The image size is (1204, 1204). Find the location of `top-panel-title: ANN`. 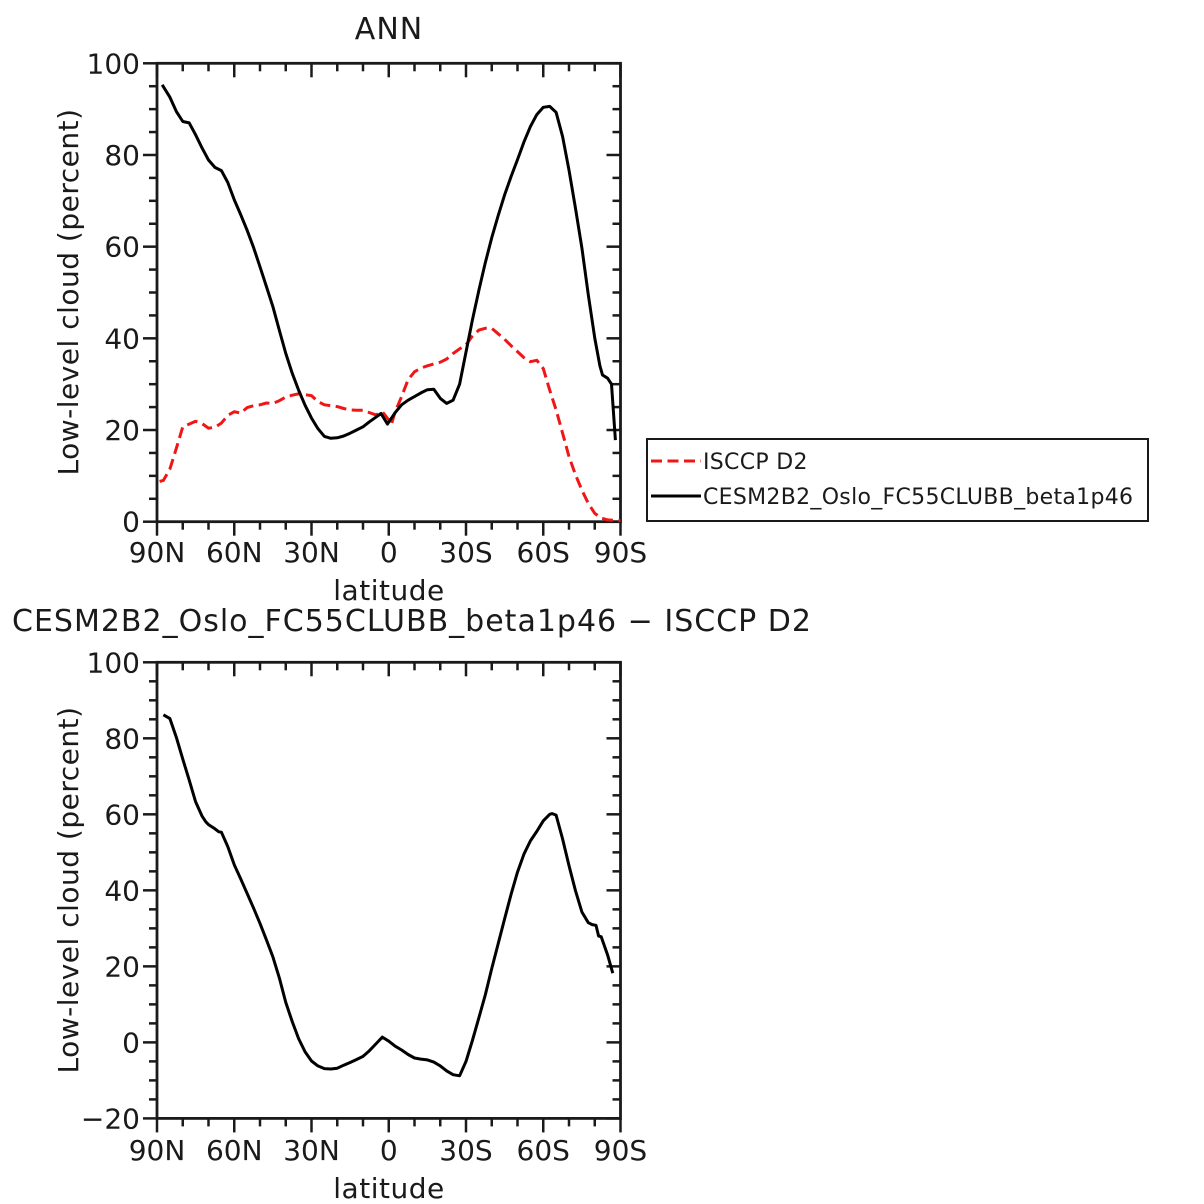

top-panel-title: ANN is located at coordinates (389, 29).